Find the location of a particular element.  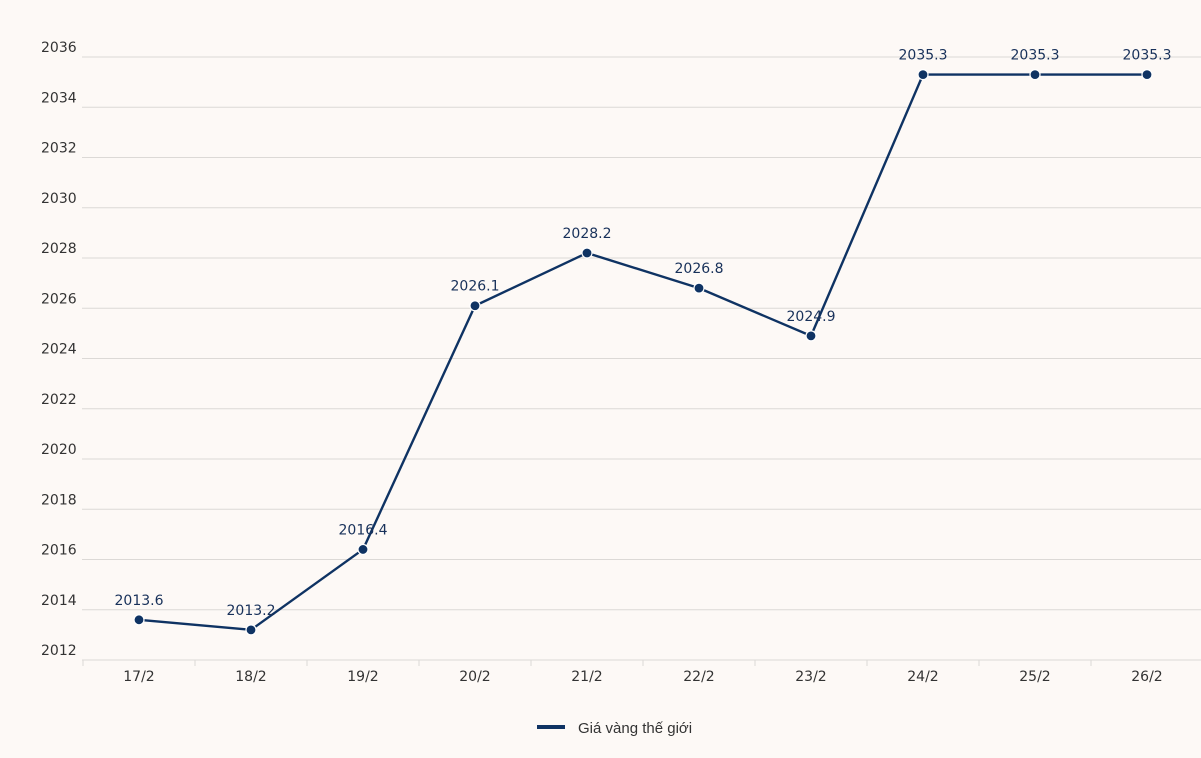

legend-label: Giá vàng thế giới is located at coordinates (635, 728).